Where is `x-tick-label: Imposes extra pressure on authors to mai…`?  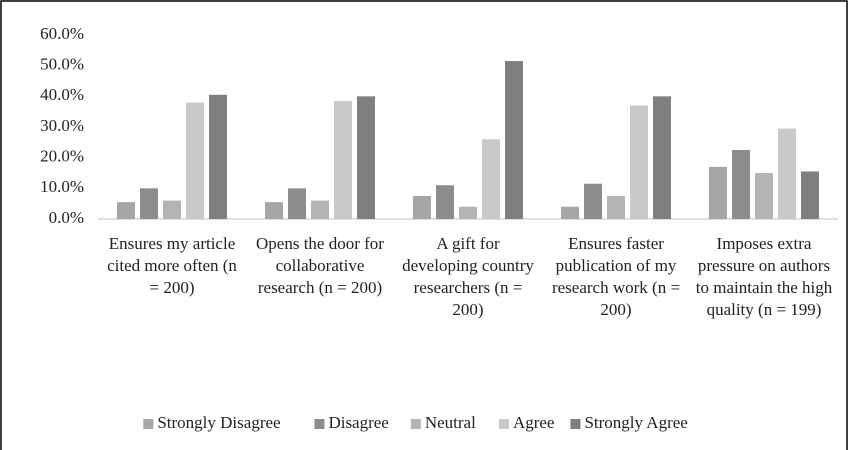 x-tick-label: Imposes extra pressure on authors to mai… is located at coordinates (764, 276).